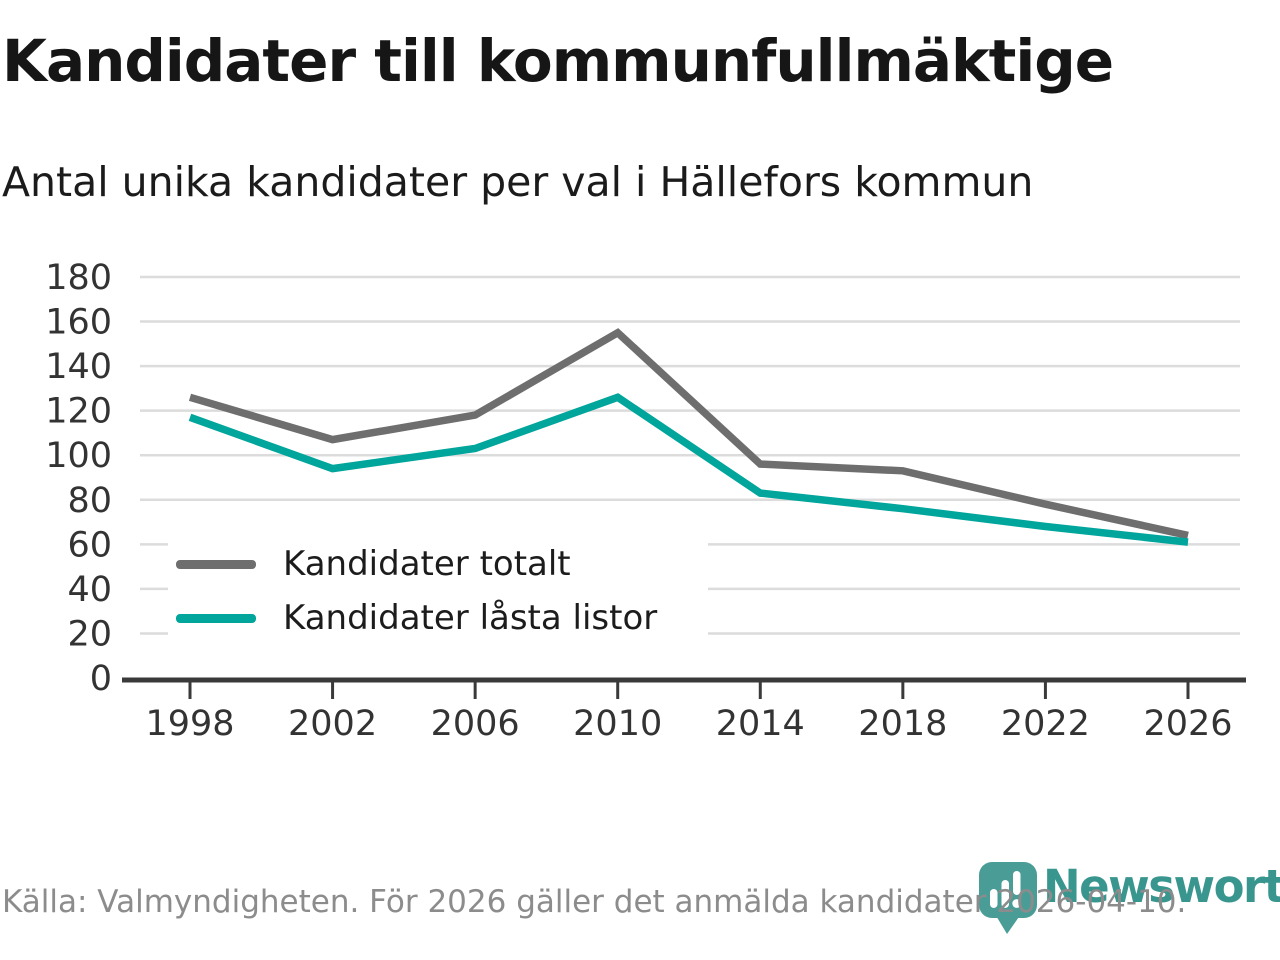 The height and width of the screenshot is (960, 1280). I want to click on legend-item-total: Kandidater totalt, so click(442, 564).